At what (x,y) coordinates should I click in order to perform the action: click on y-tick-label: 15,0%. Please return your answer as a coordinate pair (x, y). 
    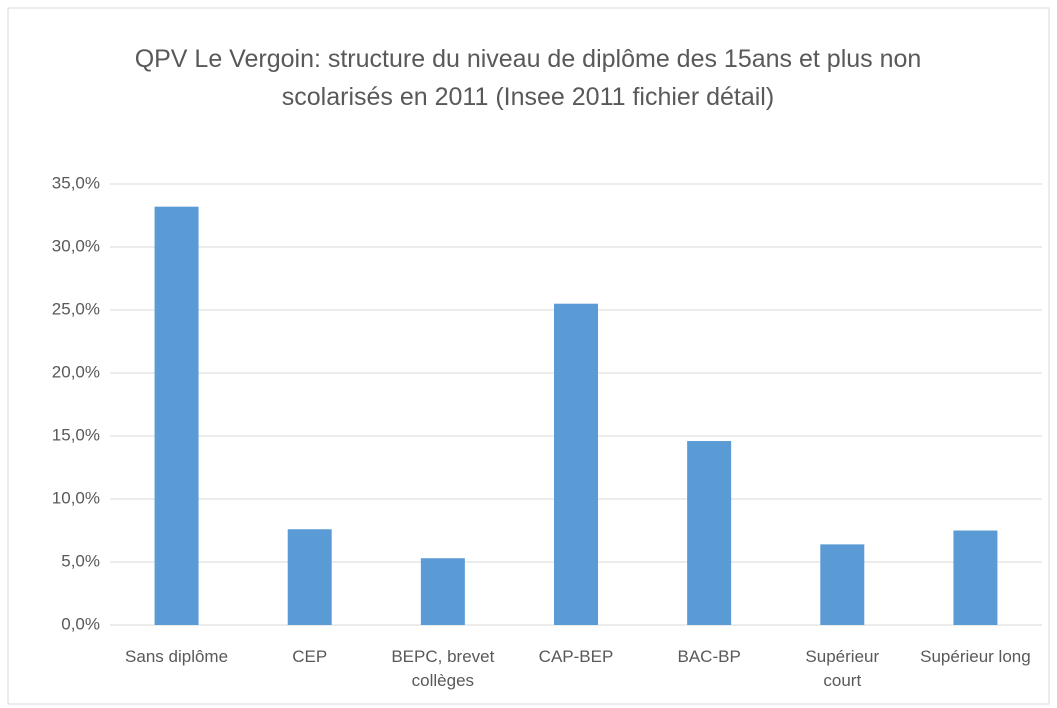
    Looking at the image, I should click on (76, 434).